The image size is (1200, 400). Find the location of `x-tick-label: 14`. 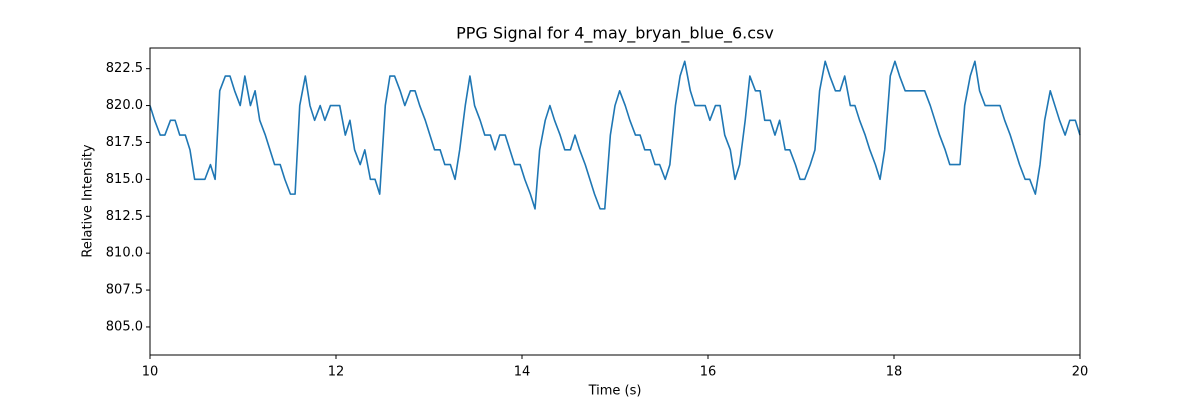

x-tick-label: 14 is located at coordinates (522, 372).